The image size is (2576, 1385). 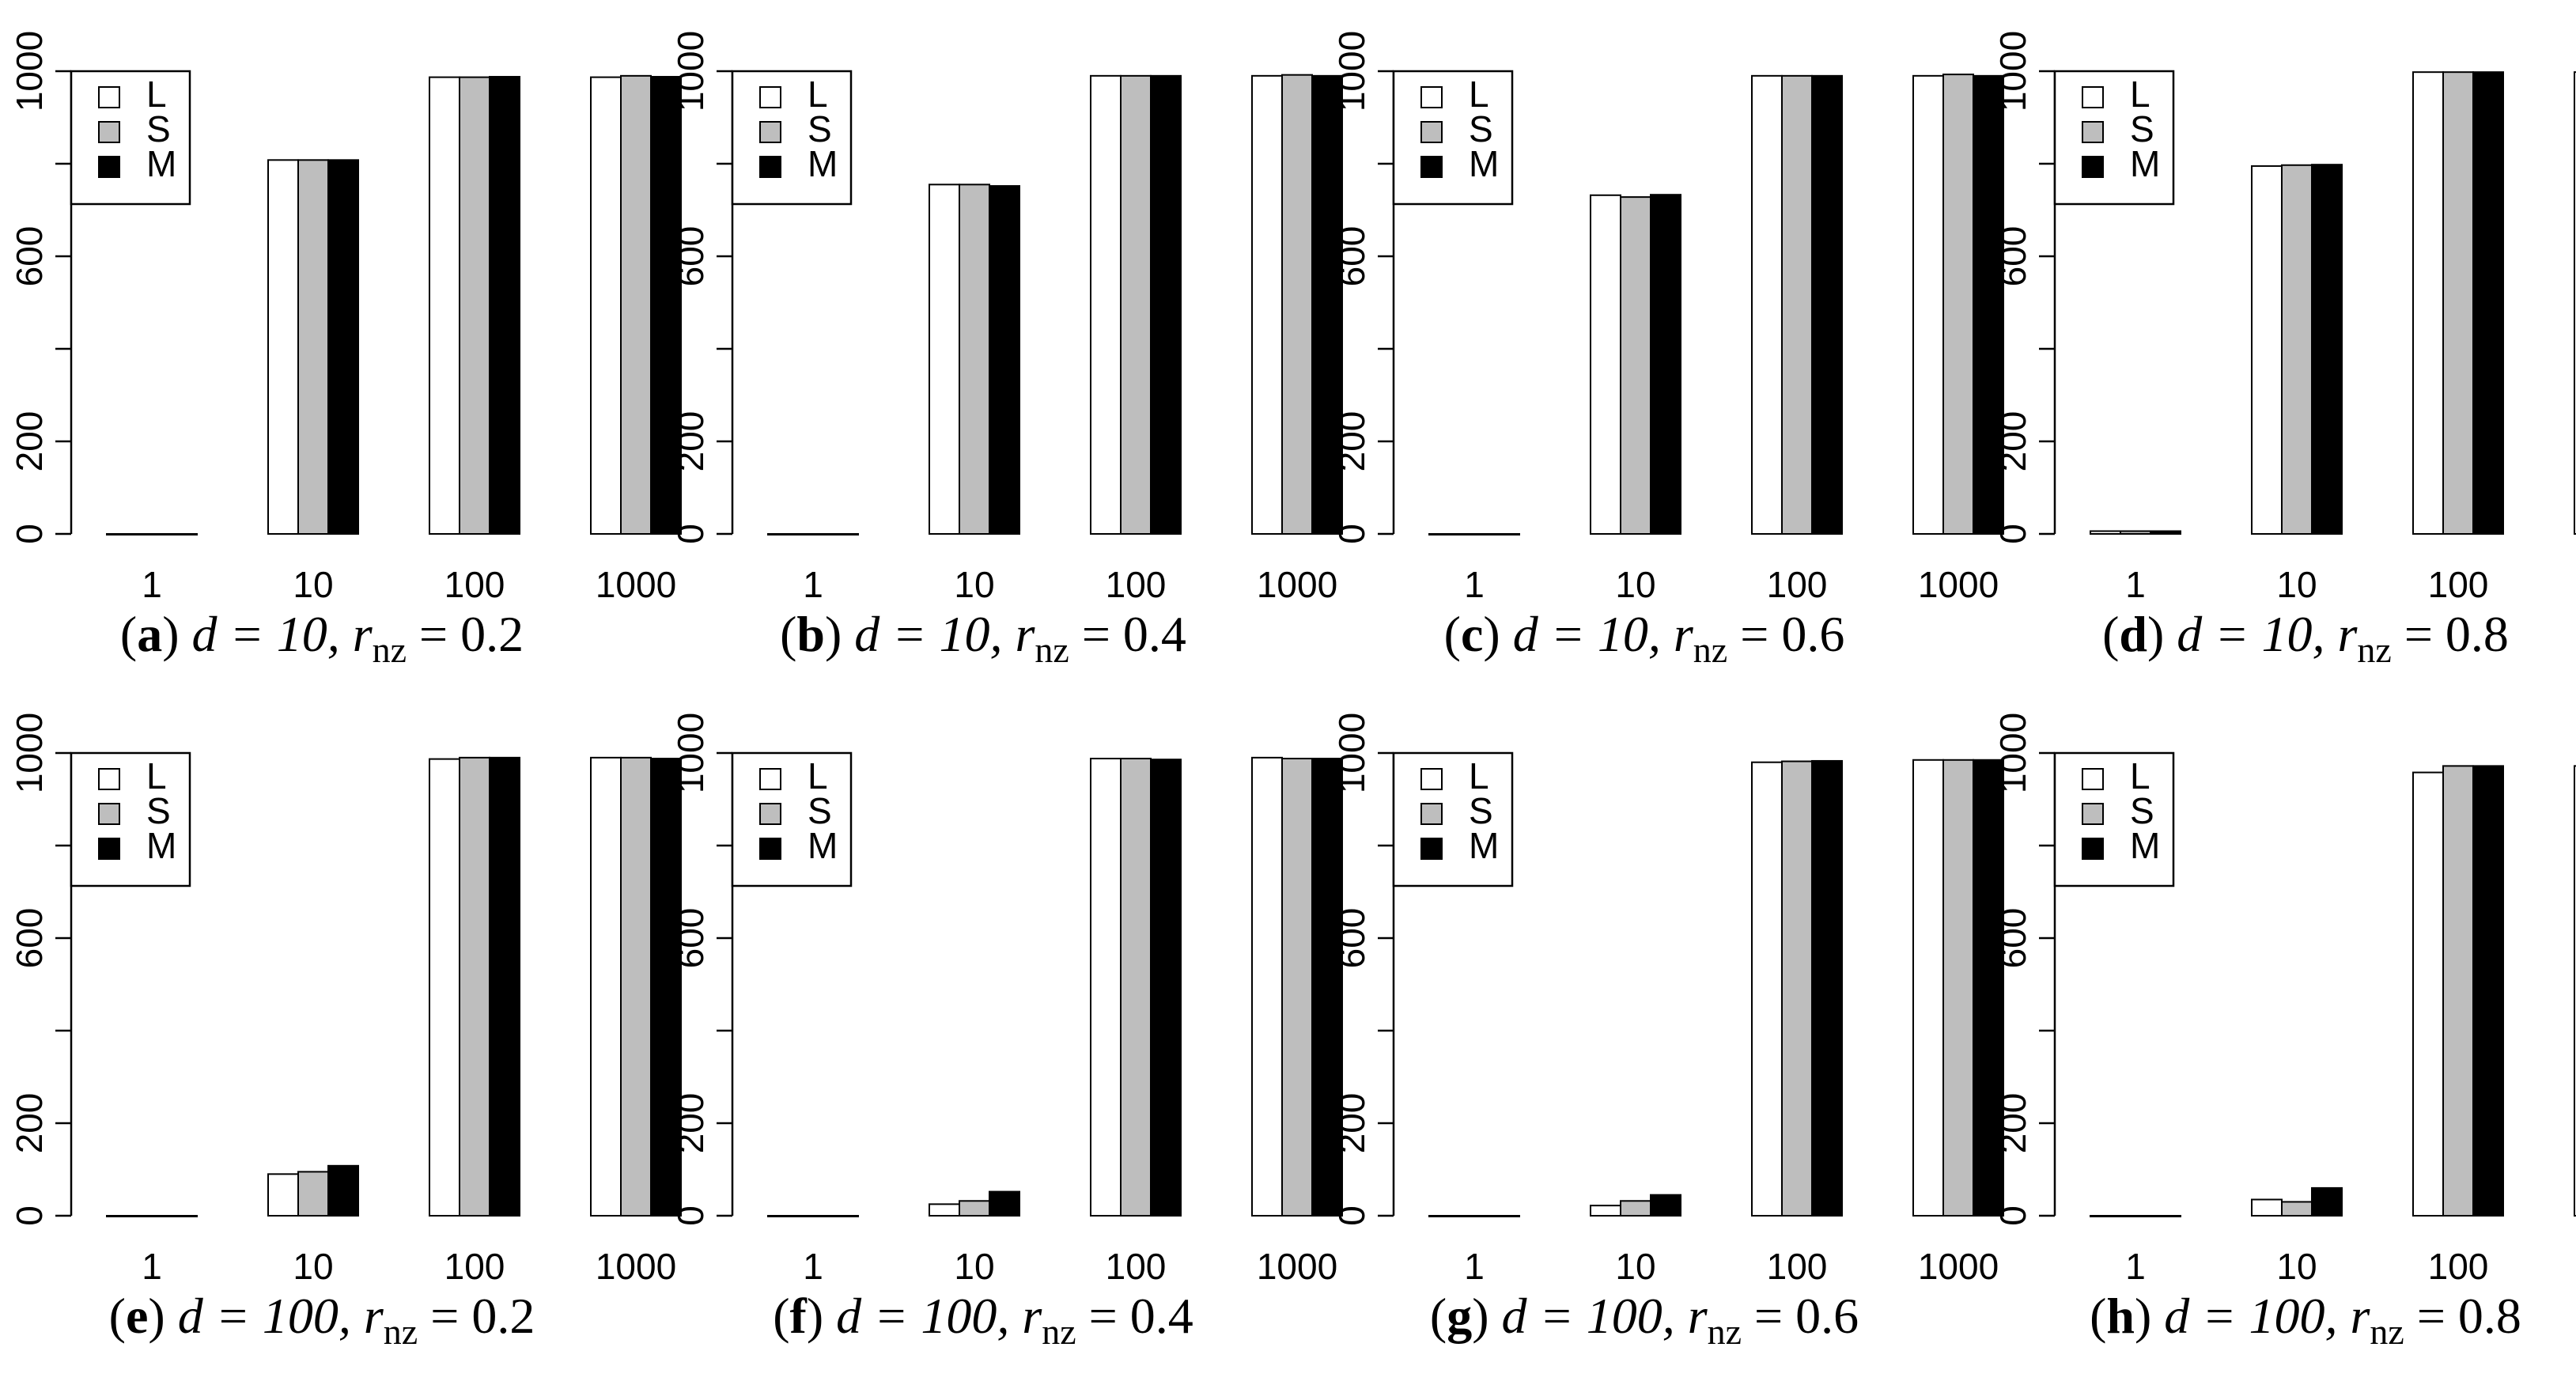 What do you see at coordinates (1668, 318) in the screenshot?
I see `bar-chart-svg: 0 200 600 1000 1 10 100 1000 LSM` at bounding box center [1668, 318].